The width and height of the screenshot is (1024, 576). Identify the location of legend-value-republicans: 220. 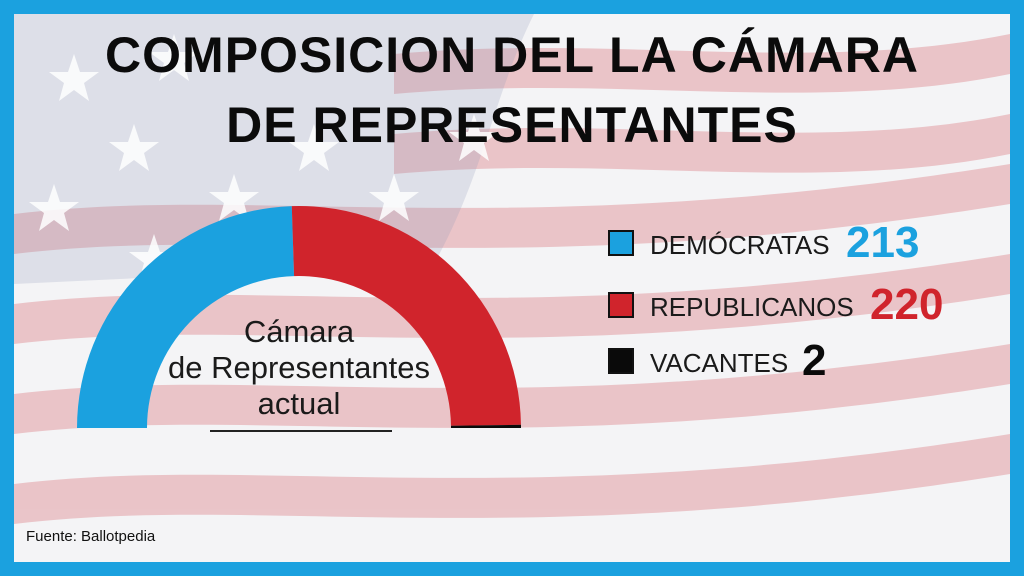
(907, 304).